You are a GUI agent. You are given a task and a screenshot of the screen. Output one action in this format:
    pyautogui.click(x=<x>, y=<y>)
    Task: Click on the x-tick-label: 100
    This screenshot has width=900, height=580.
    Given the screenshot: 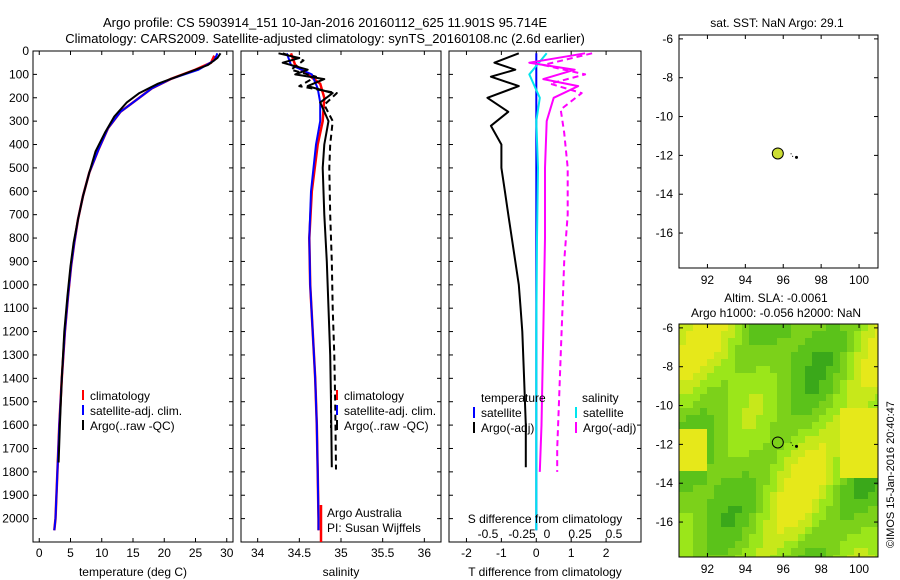 What is the action you would take?
    pyautogui.click(x=859, y=280)
    